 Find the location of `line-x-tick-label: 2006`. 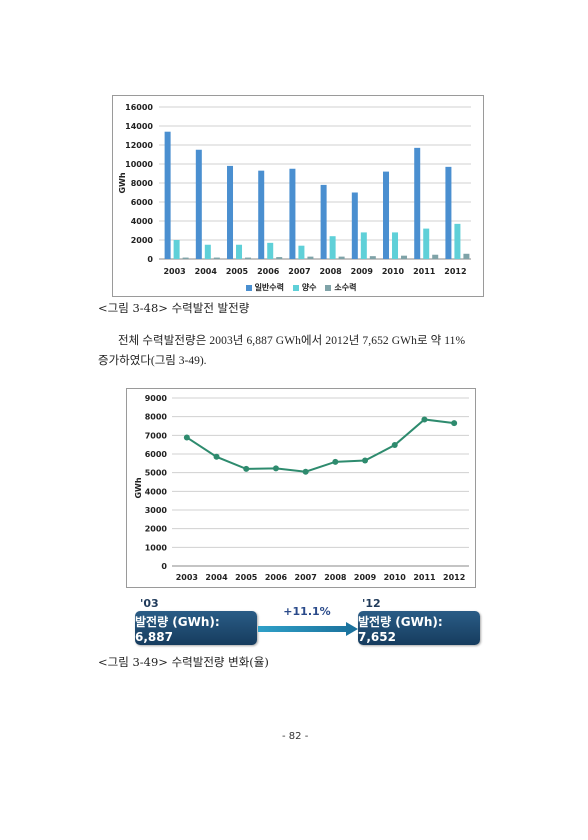

line-x-tick-label: 2006 is located at coordinates (276, 577).